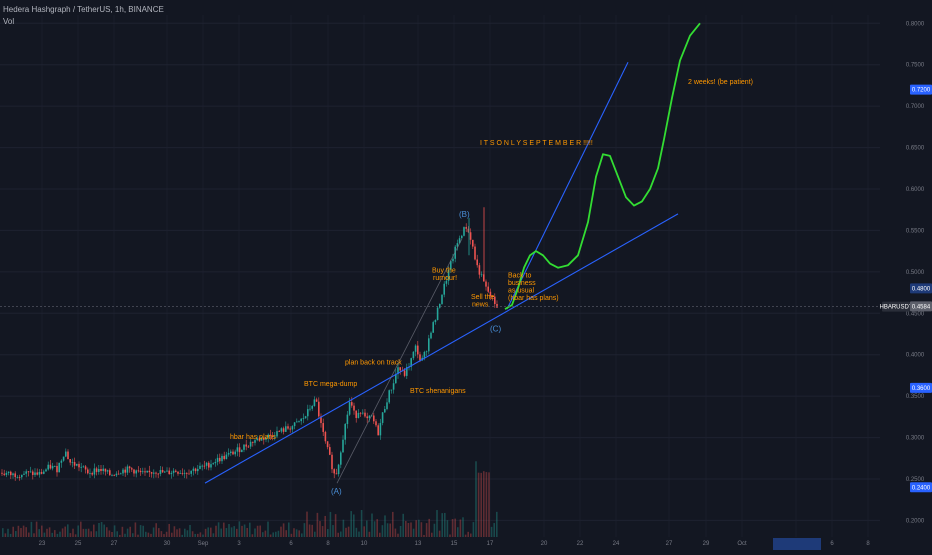  What do you see at coordinates (9, 21) in the screenshot?
I see `volume-indicator-label: Vol` at bounding box center [9, 21].